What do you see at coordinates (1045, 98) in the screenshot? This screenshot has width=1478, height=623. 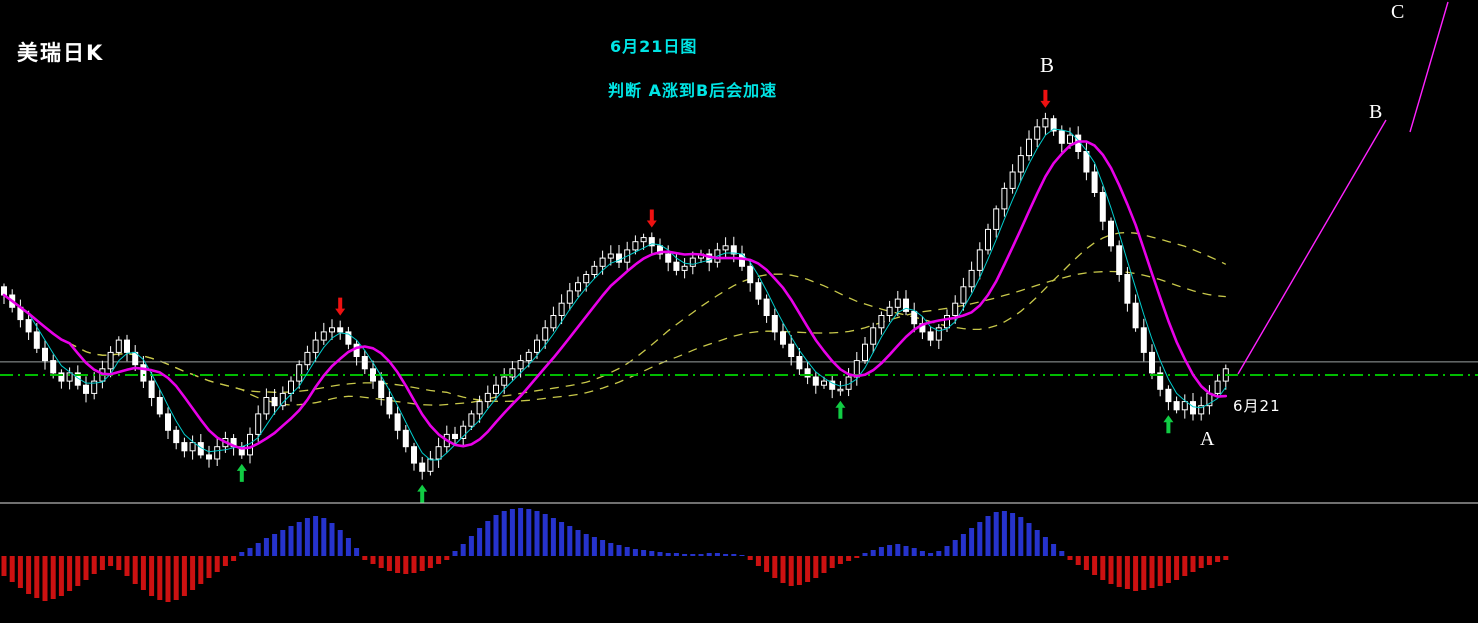 I see `sell-arrow-icon` at bounding box center [1045, 98].